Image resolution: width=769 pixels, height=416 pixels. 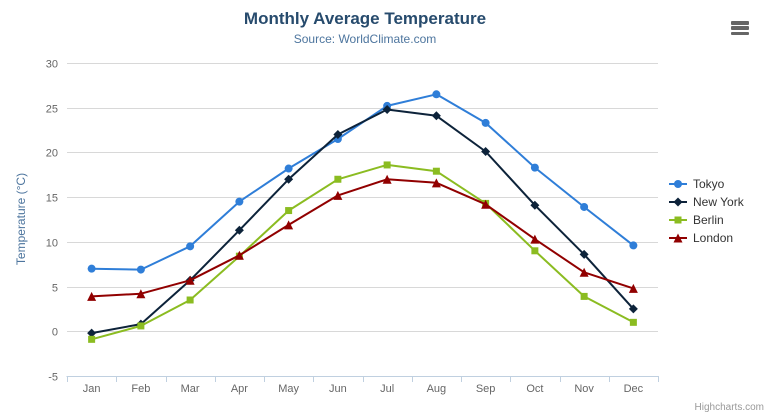 I want to click on y-tick-label: 20, so click(x=52, y=154).